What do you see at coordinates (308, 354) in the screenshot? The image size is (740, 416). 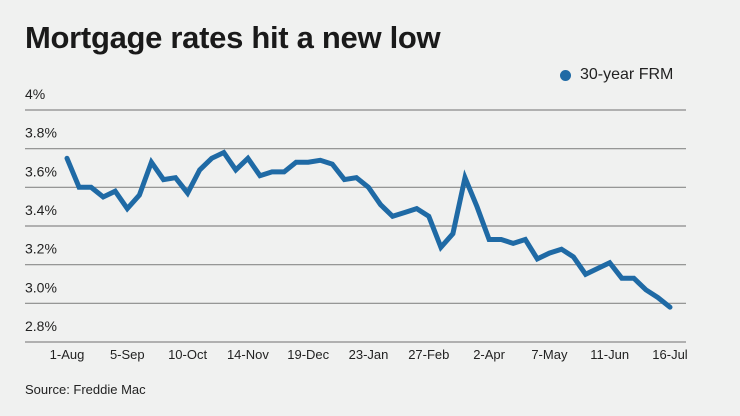 I see `x-tick-label: 19-Dec` at bounding box center [308, 354].